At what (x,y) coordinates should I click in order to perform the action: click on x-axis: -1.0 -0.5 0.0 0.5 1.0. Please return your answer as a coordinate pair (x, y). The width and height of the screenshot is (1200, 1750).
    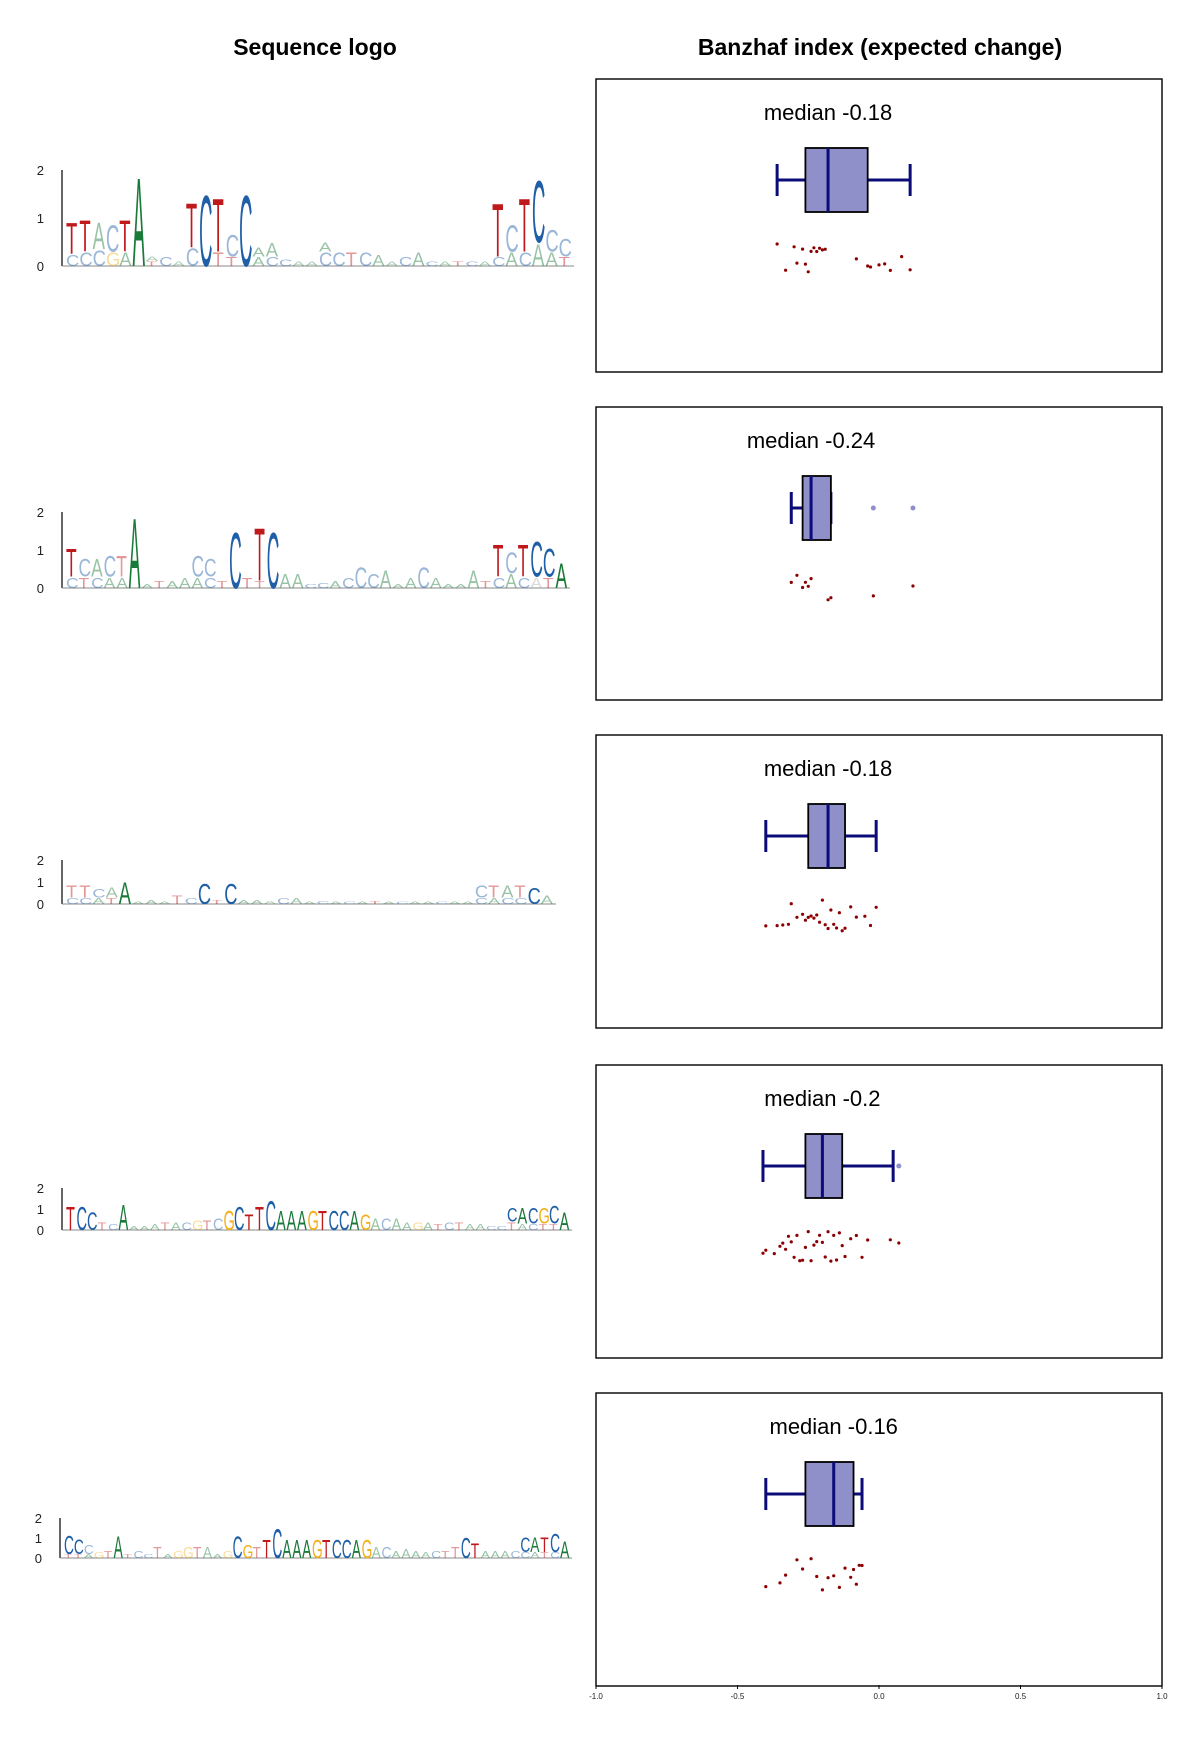
    Looking at the image, I should click on (878, 1693).